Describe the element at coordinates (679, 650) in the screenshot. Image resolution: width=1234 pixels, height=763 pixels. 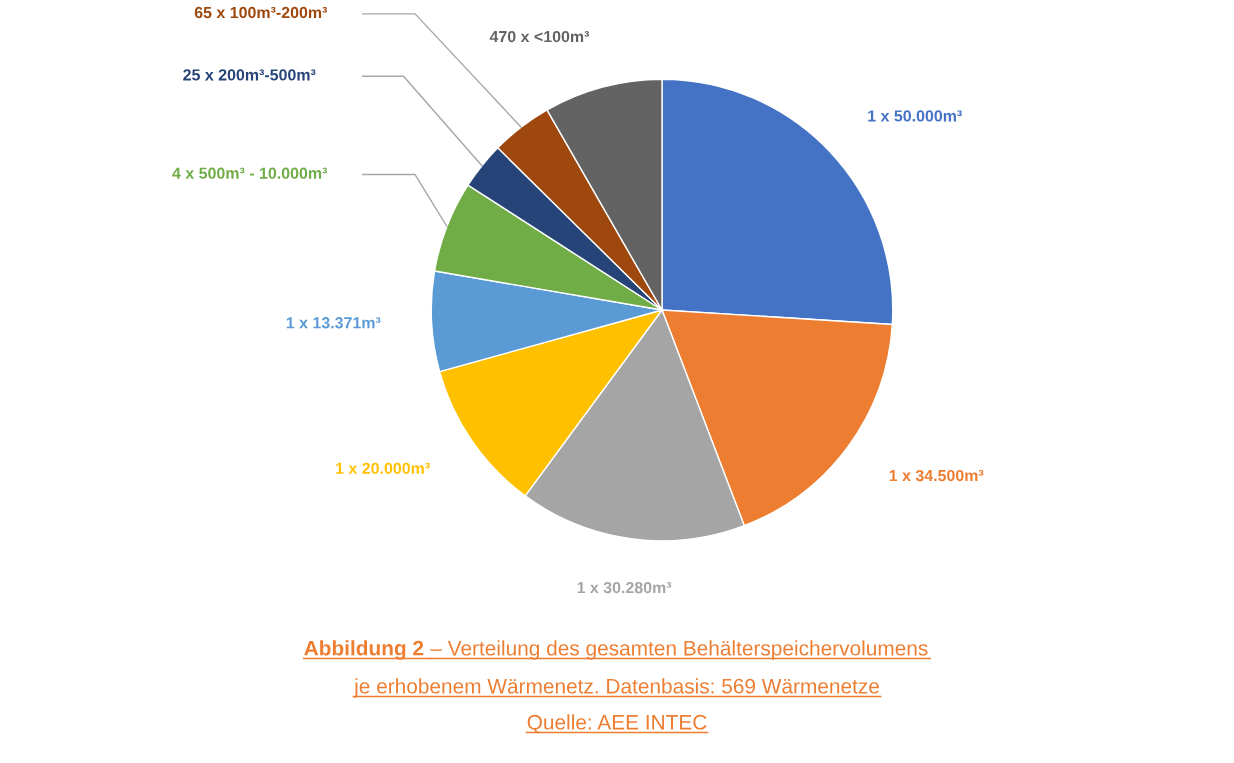
I see `text: – Verteilung des gesamten Behälterspeichervolumens` at that location.